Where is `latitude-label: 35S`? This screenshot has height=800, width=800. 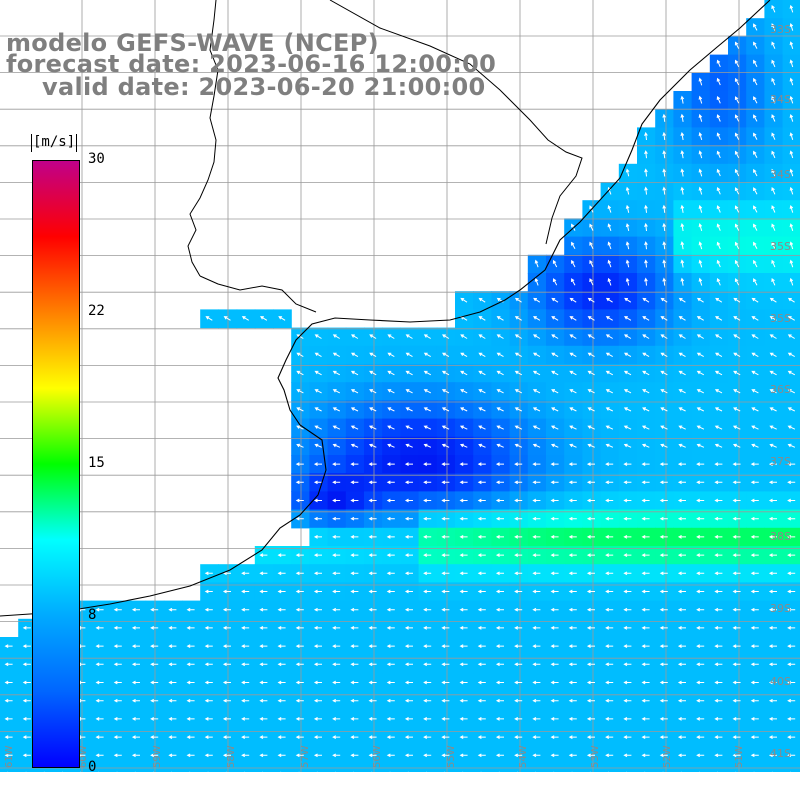 latitude-label: 35S is located at coordinates (780, 318).